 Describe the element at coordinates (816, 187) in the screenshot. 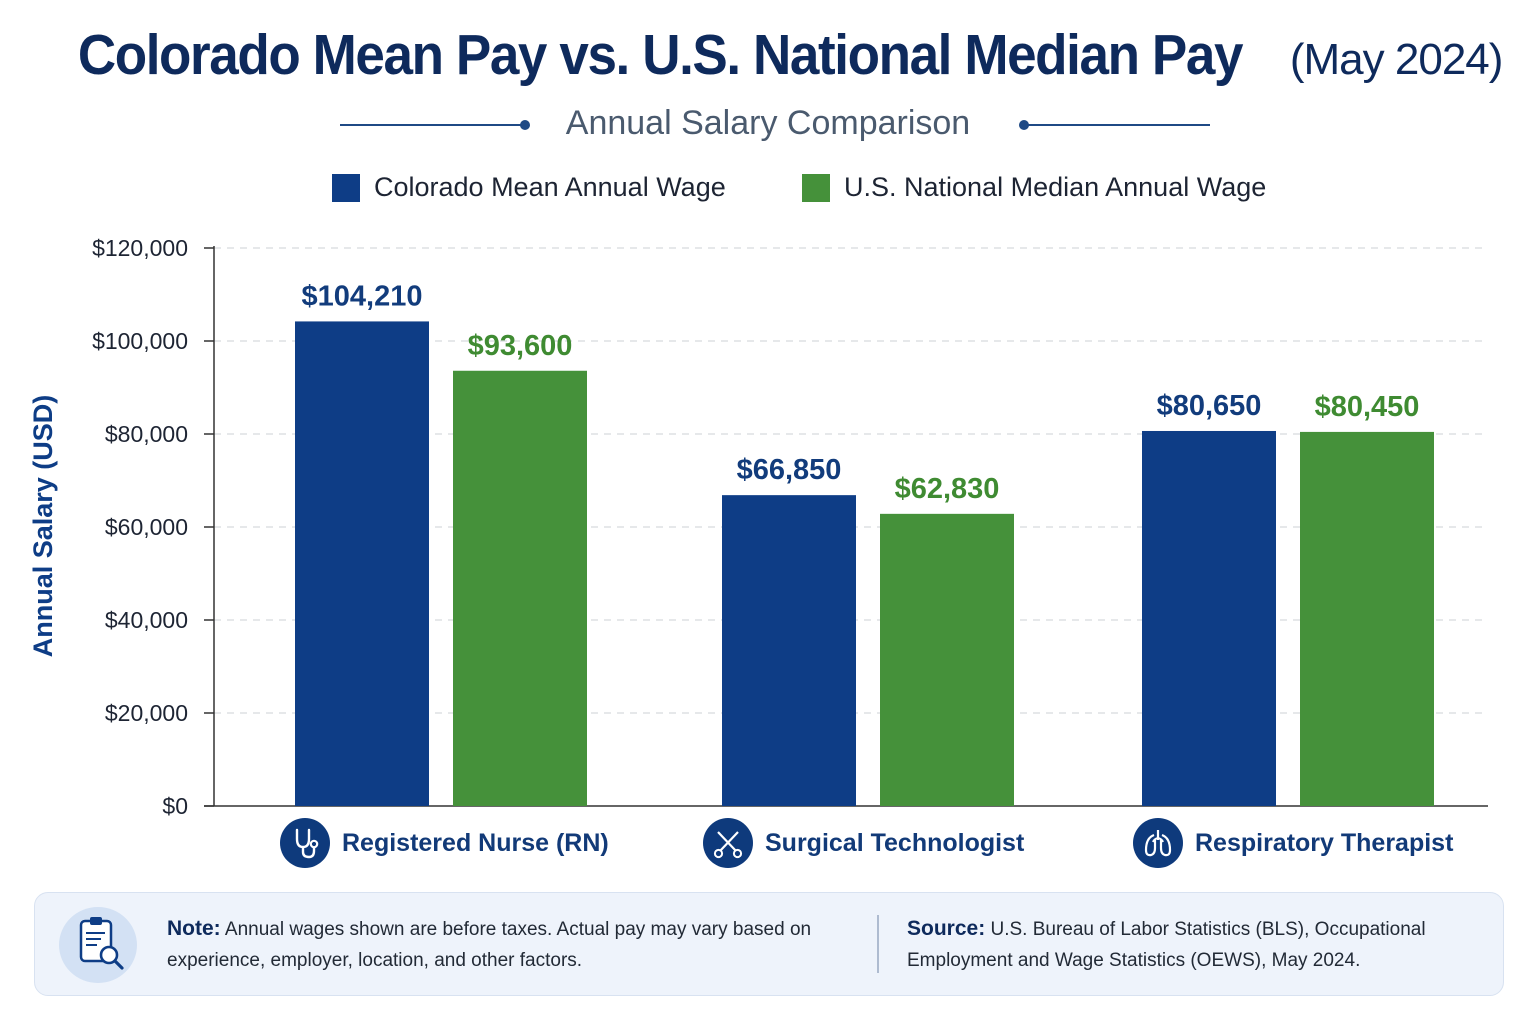

I see `legend-swatch-national` at that location.